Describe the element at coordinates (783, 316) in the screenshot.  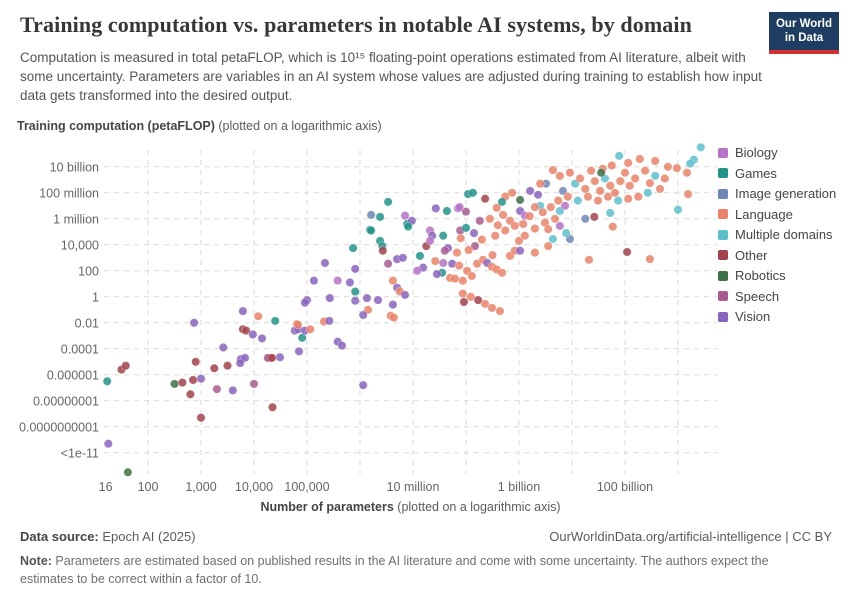
I see `legend-item-vision: Vision` at that location.